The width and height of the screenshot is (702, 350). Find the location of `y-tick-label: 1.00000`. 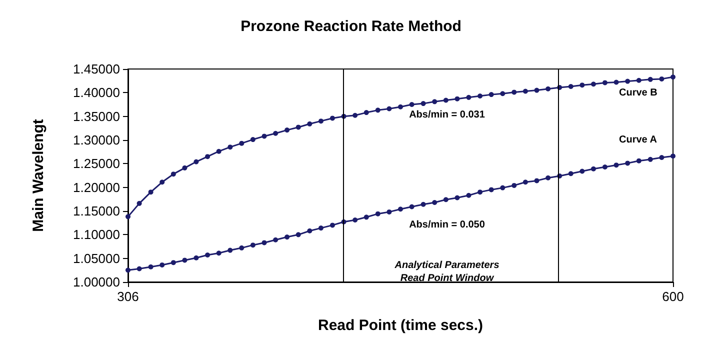

y-tick-label: 1.00000 is located at coordinates (96, 282).